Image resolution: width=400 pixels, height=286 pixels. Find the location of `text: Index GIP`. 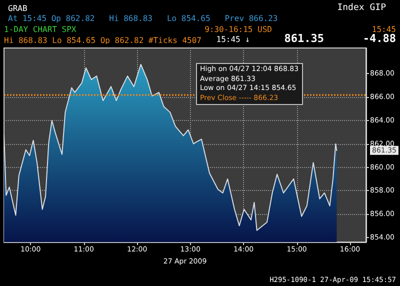

text: Index GIP is located at coordinates (361, 8).